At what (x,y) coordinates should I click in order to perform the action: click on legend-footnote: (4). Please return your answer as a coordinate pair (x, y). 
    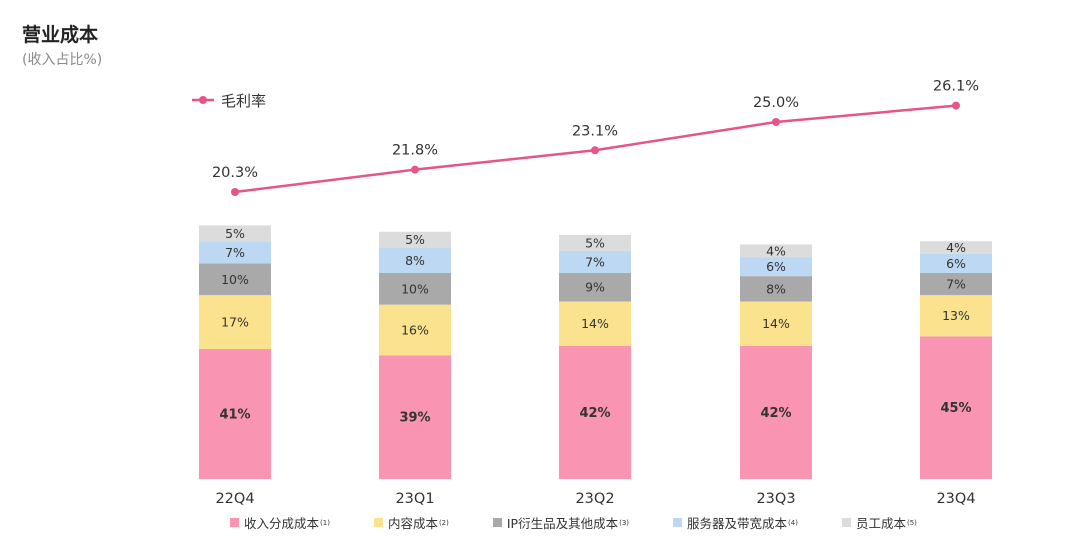
    Looking at the image, I should click on (793, 522).